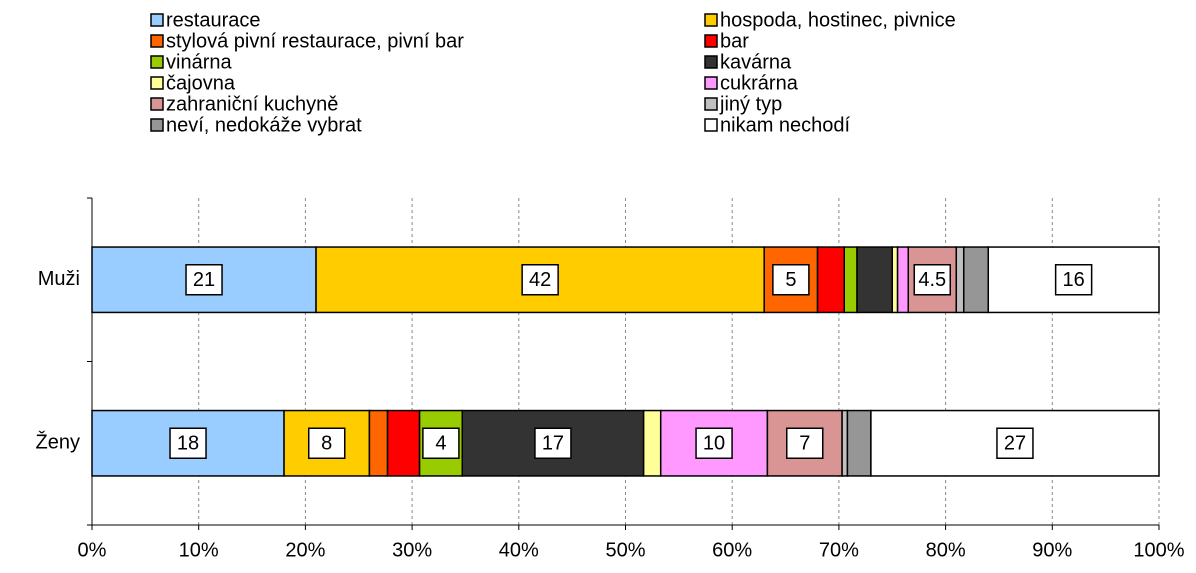 This screenshot has height=573, width=1196. I want to click on data-label: 16, so click(1074, 280).